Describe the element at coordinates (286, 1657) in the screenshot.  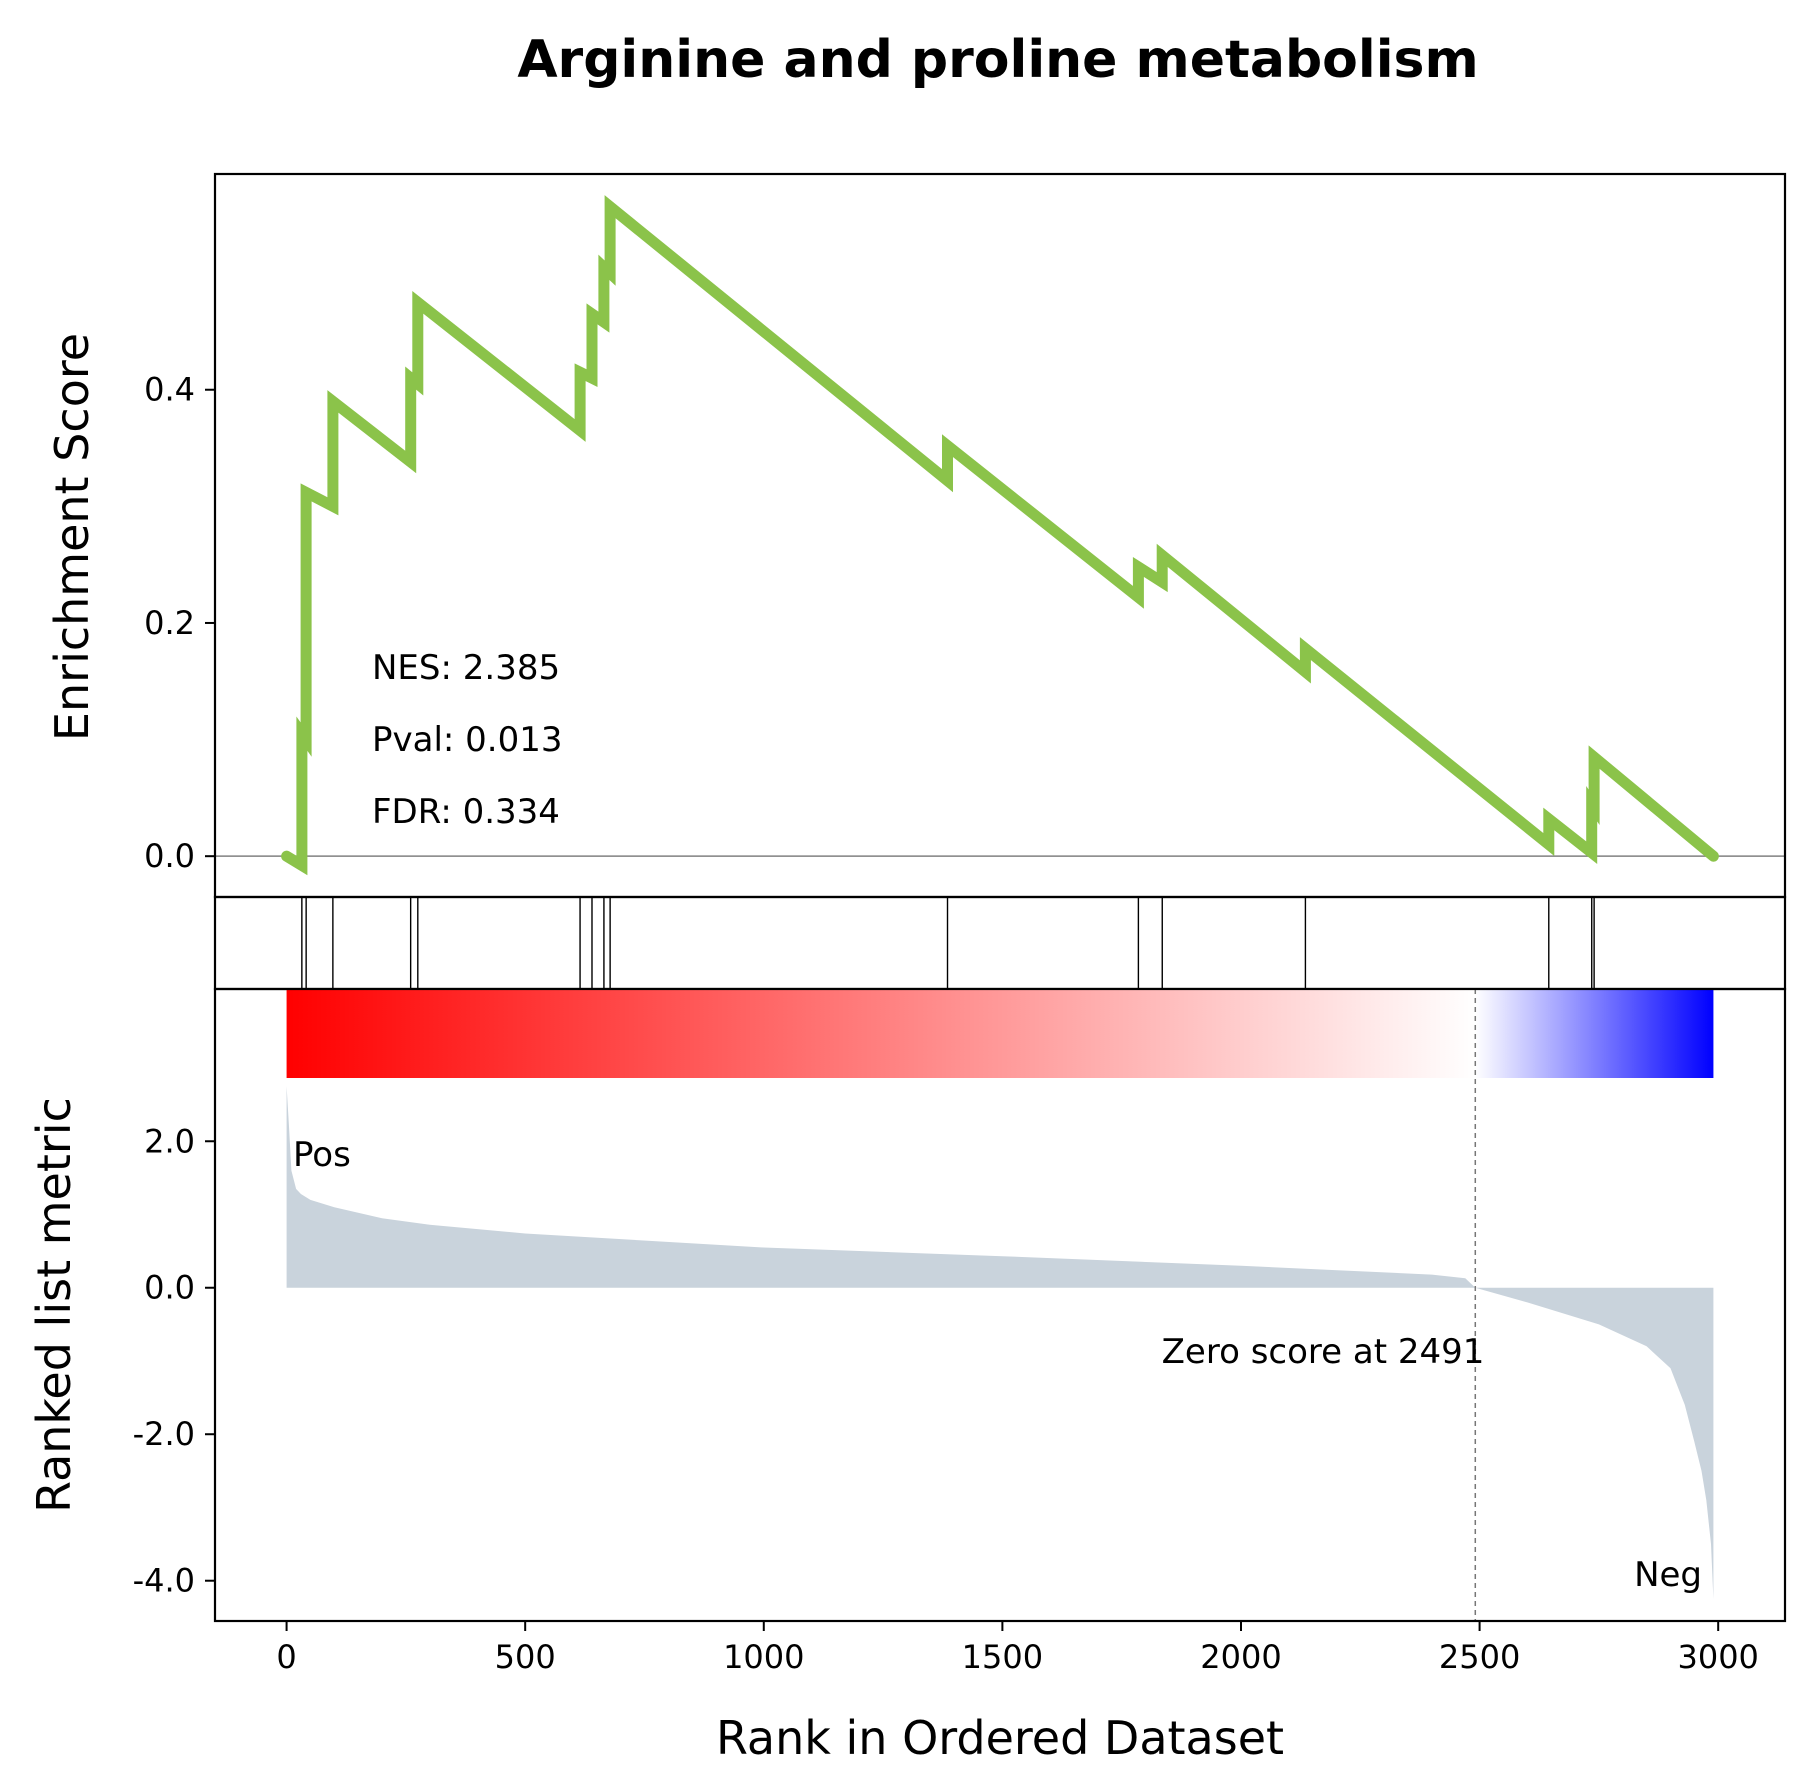
I see `x-tick-label: 0` at that location.